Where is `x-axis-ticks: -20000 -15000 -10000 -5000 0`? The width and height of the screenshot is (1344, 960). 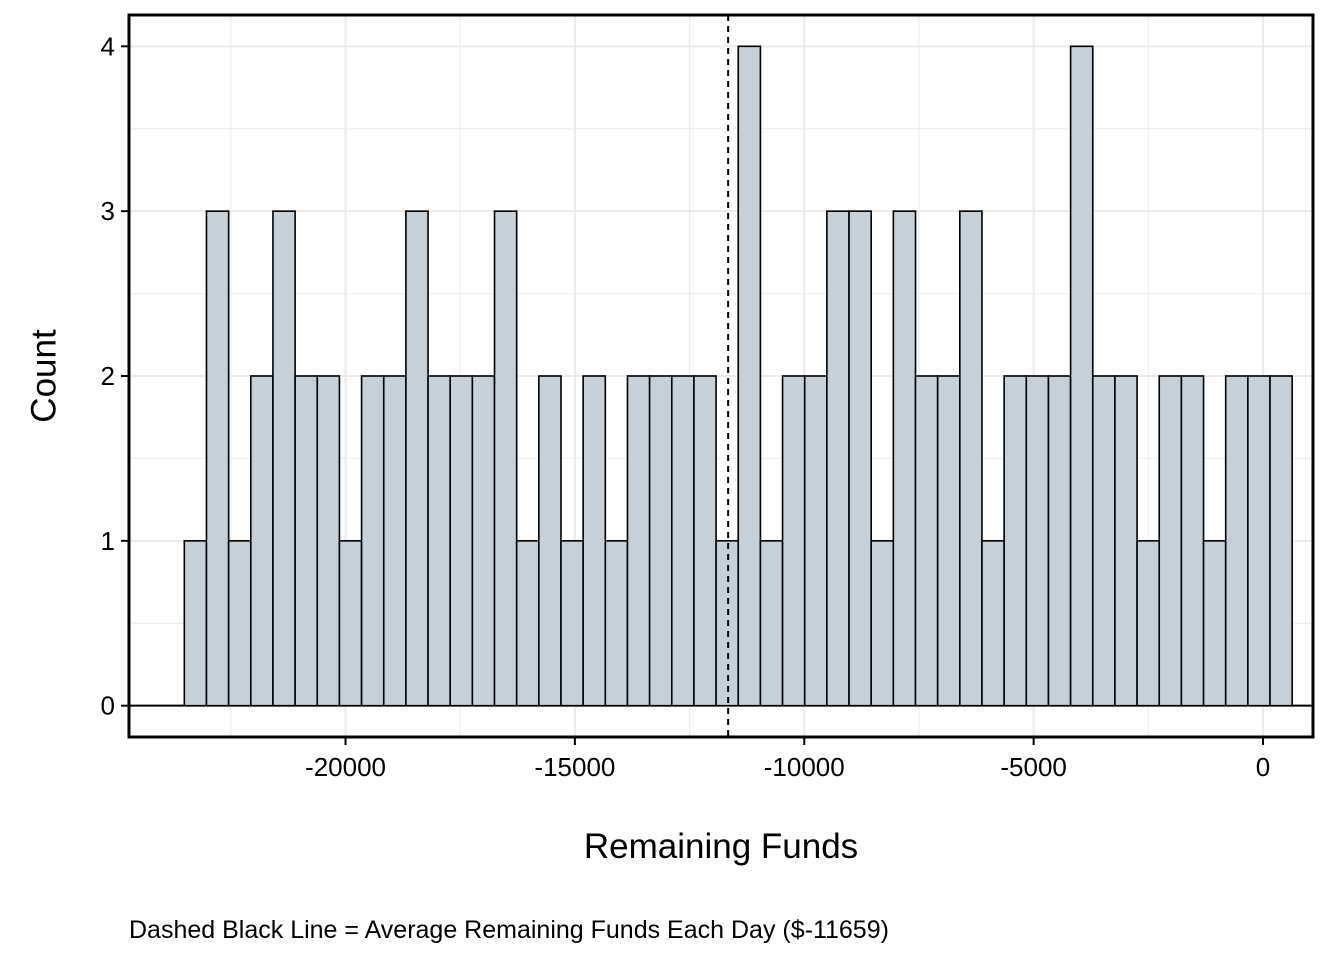
x-axis-ticks: -20000 -15000 -10000 -5000 0 is located at coordinates (787, 759).